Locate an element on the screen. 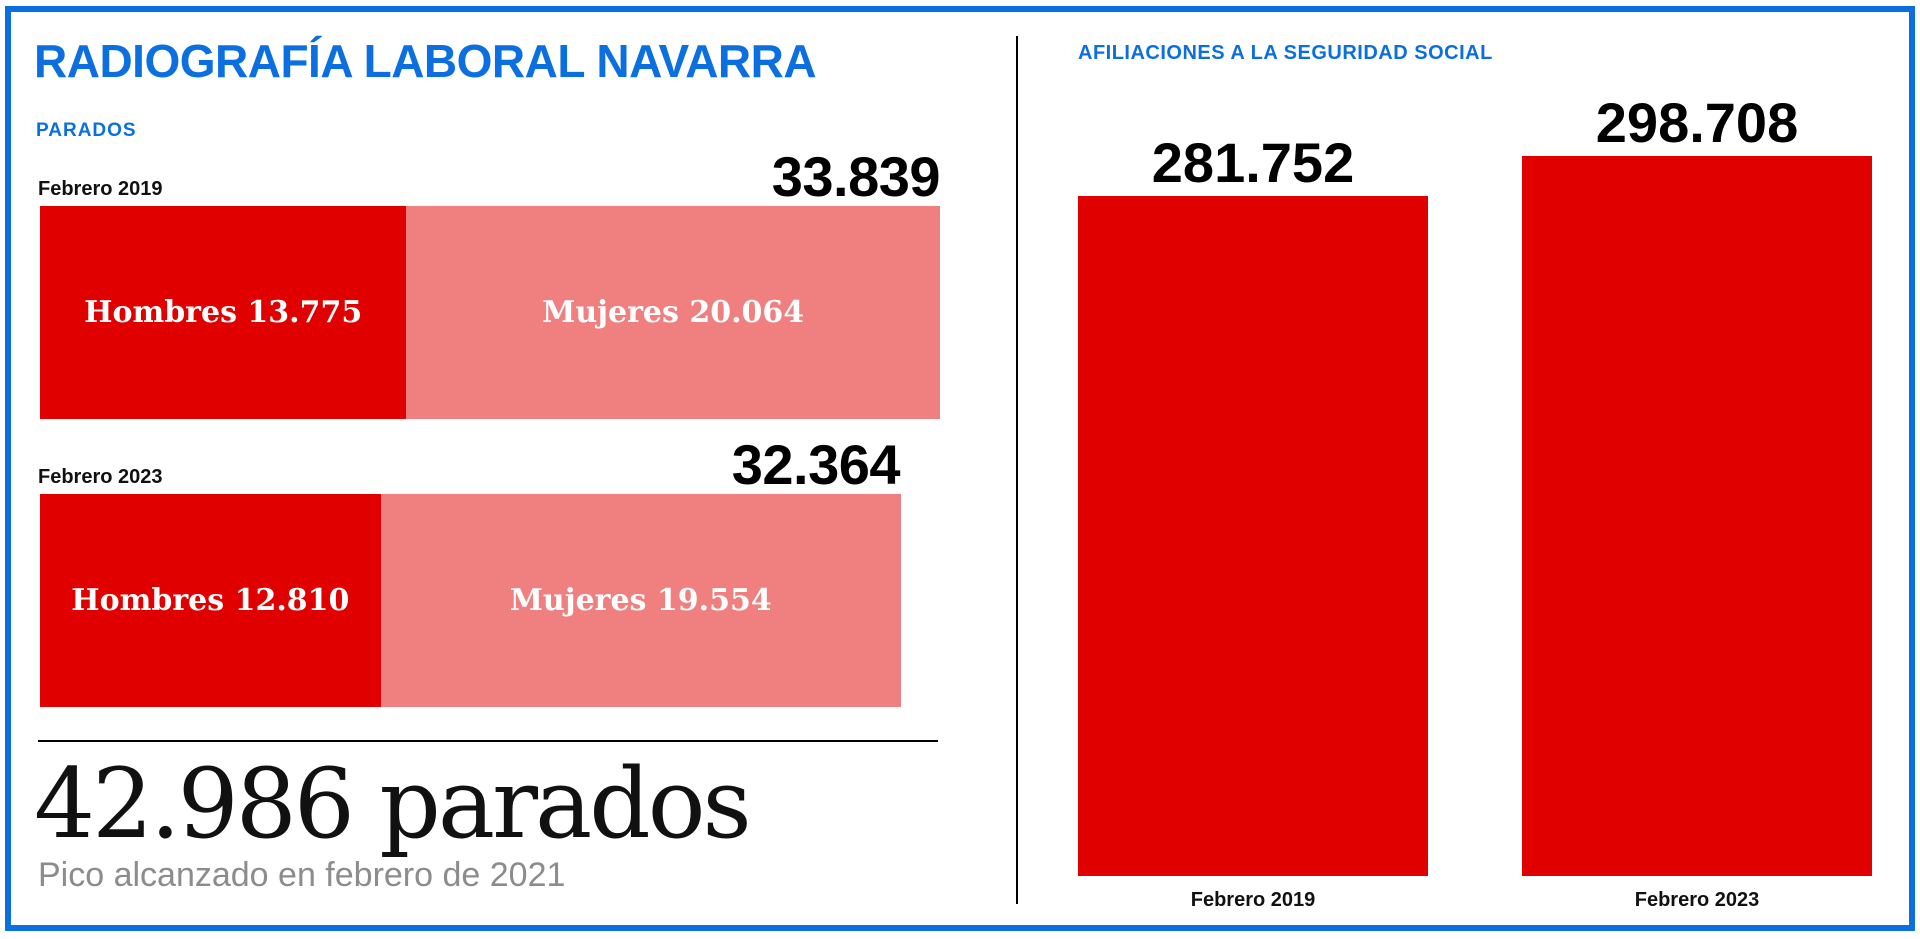 The image size is (1920, 939). peak-parados-caption: Pico alcanzado en febrero de 2021 is located at coordinates (302, 875).